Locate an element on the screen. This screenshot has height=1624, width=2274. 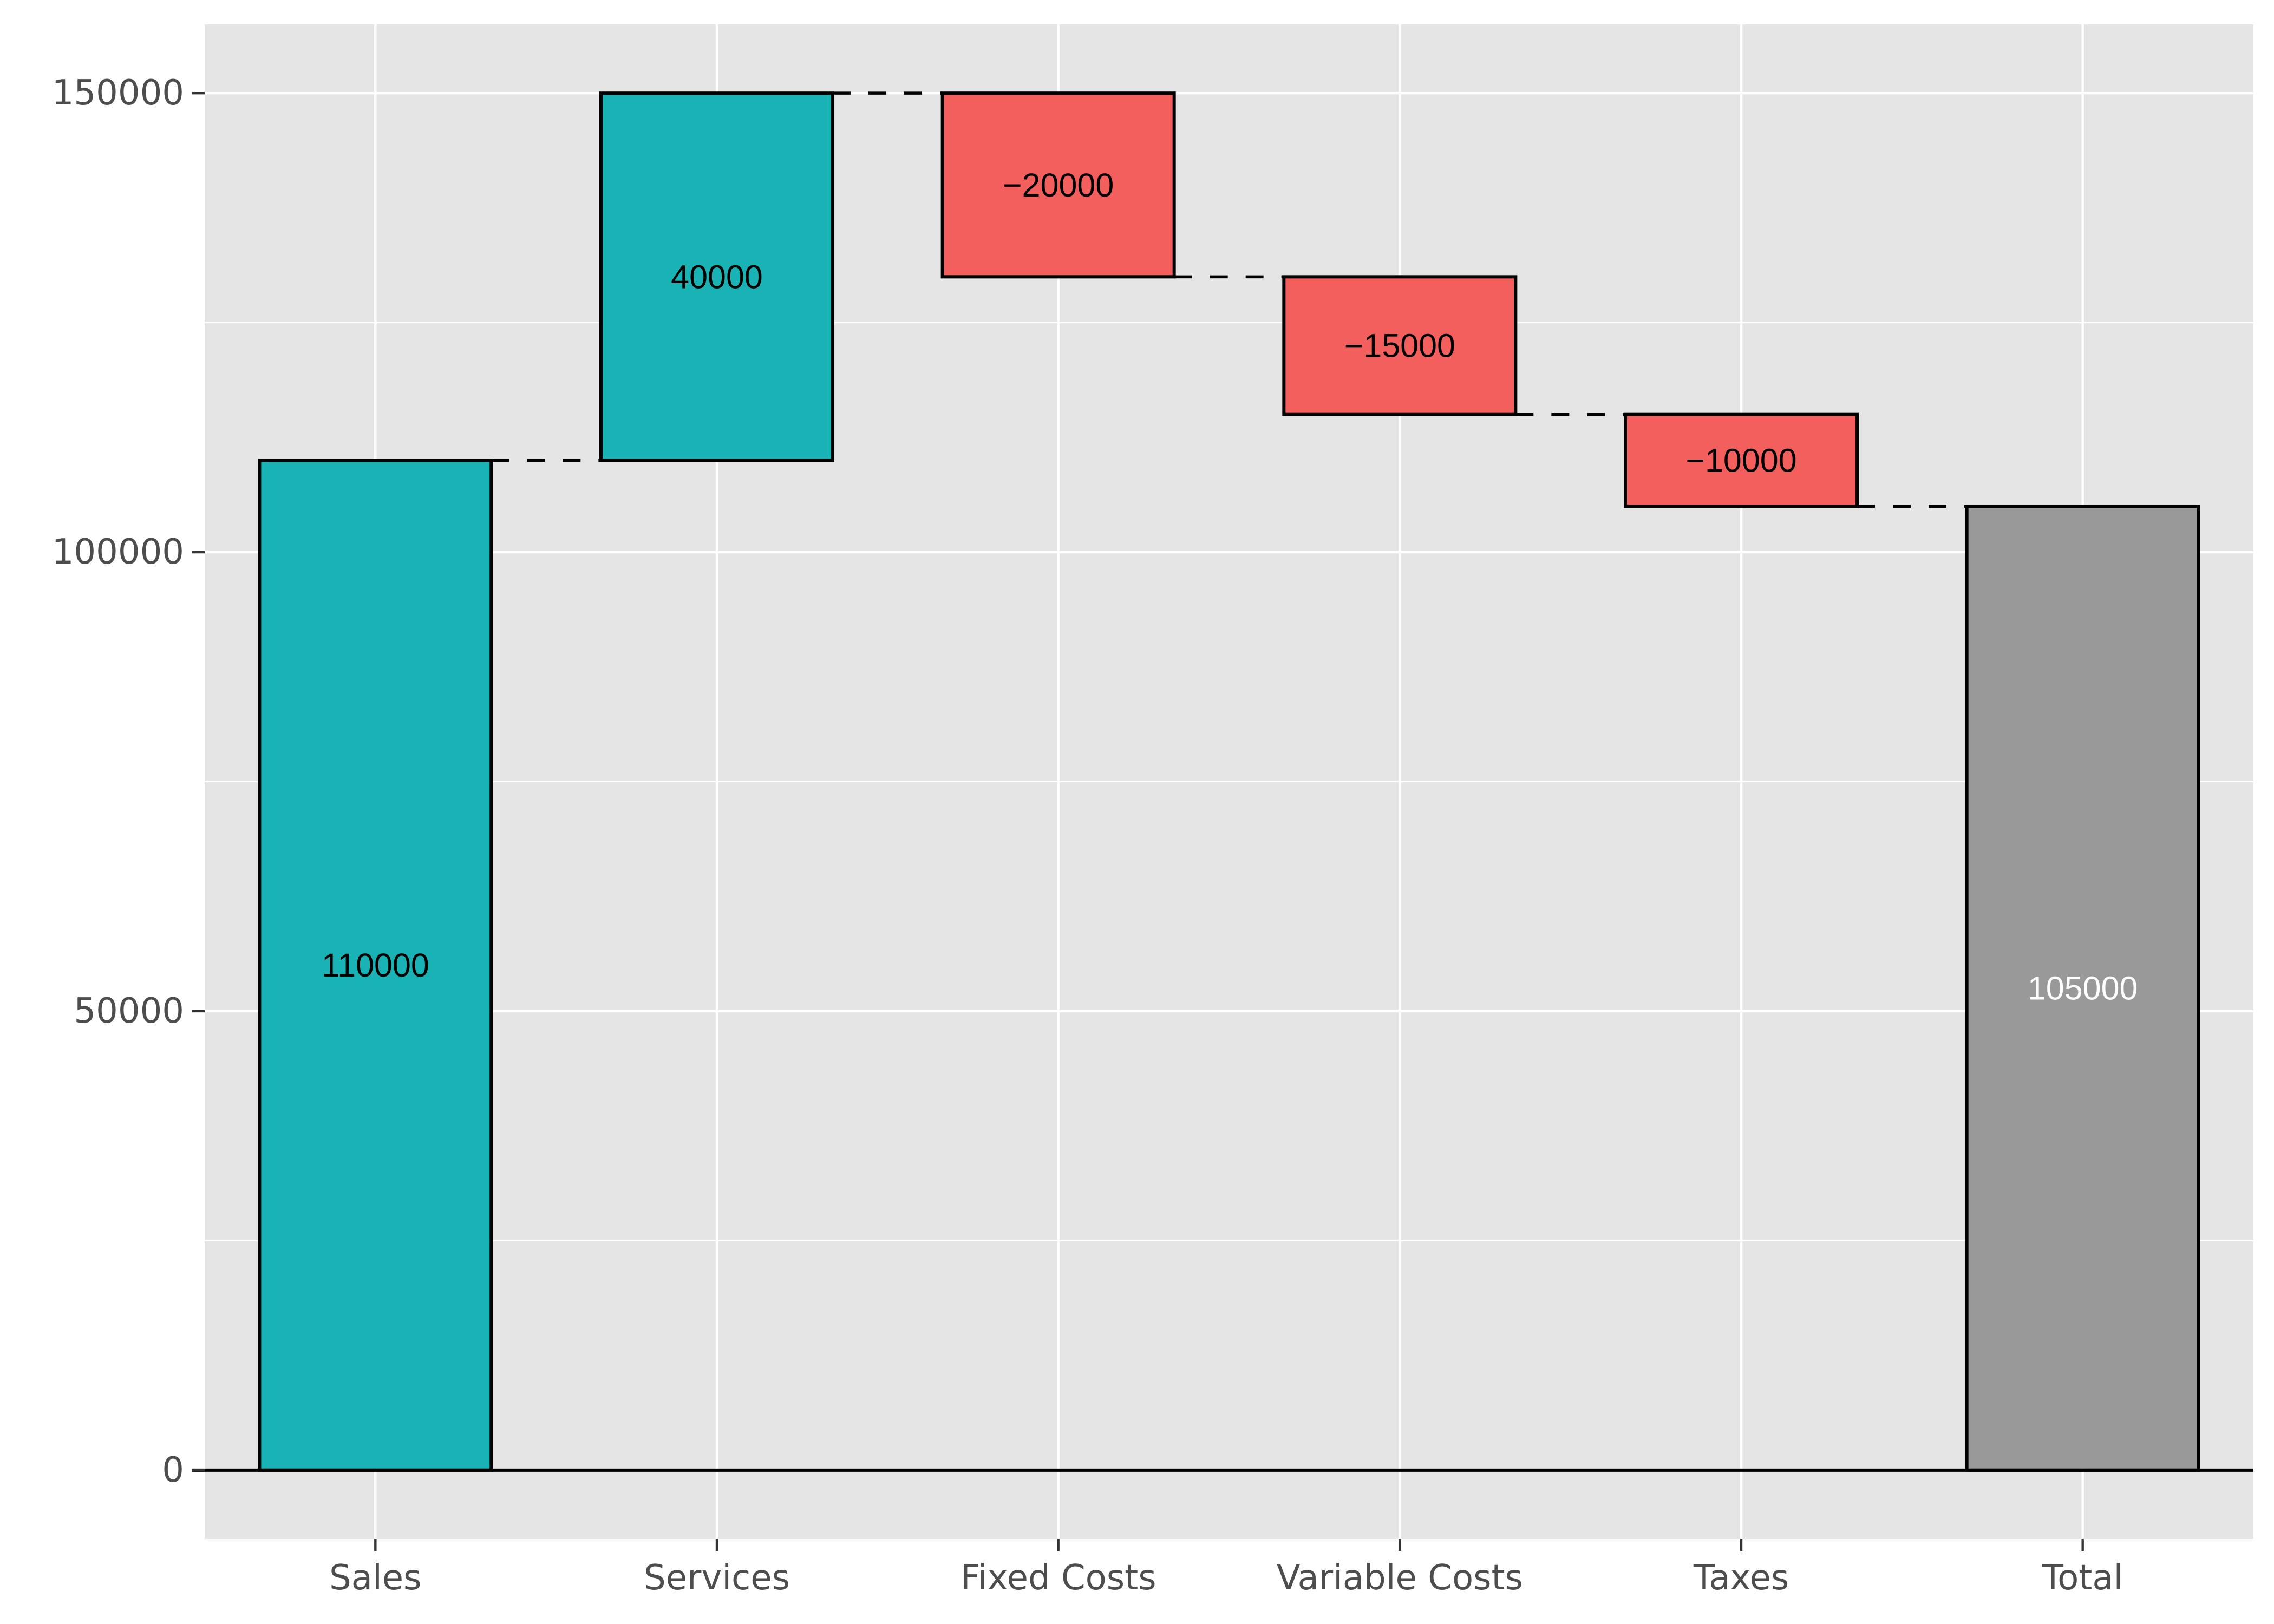
bar-total is located at coordinates (2083, 988).